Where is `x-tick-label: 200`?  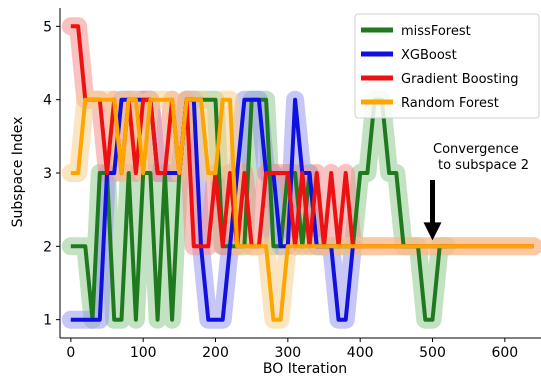 x-tick-label: 200 is located at coordinates (215, 353).